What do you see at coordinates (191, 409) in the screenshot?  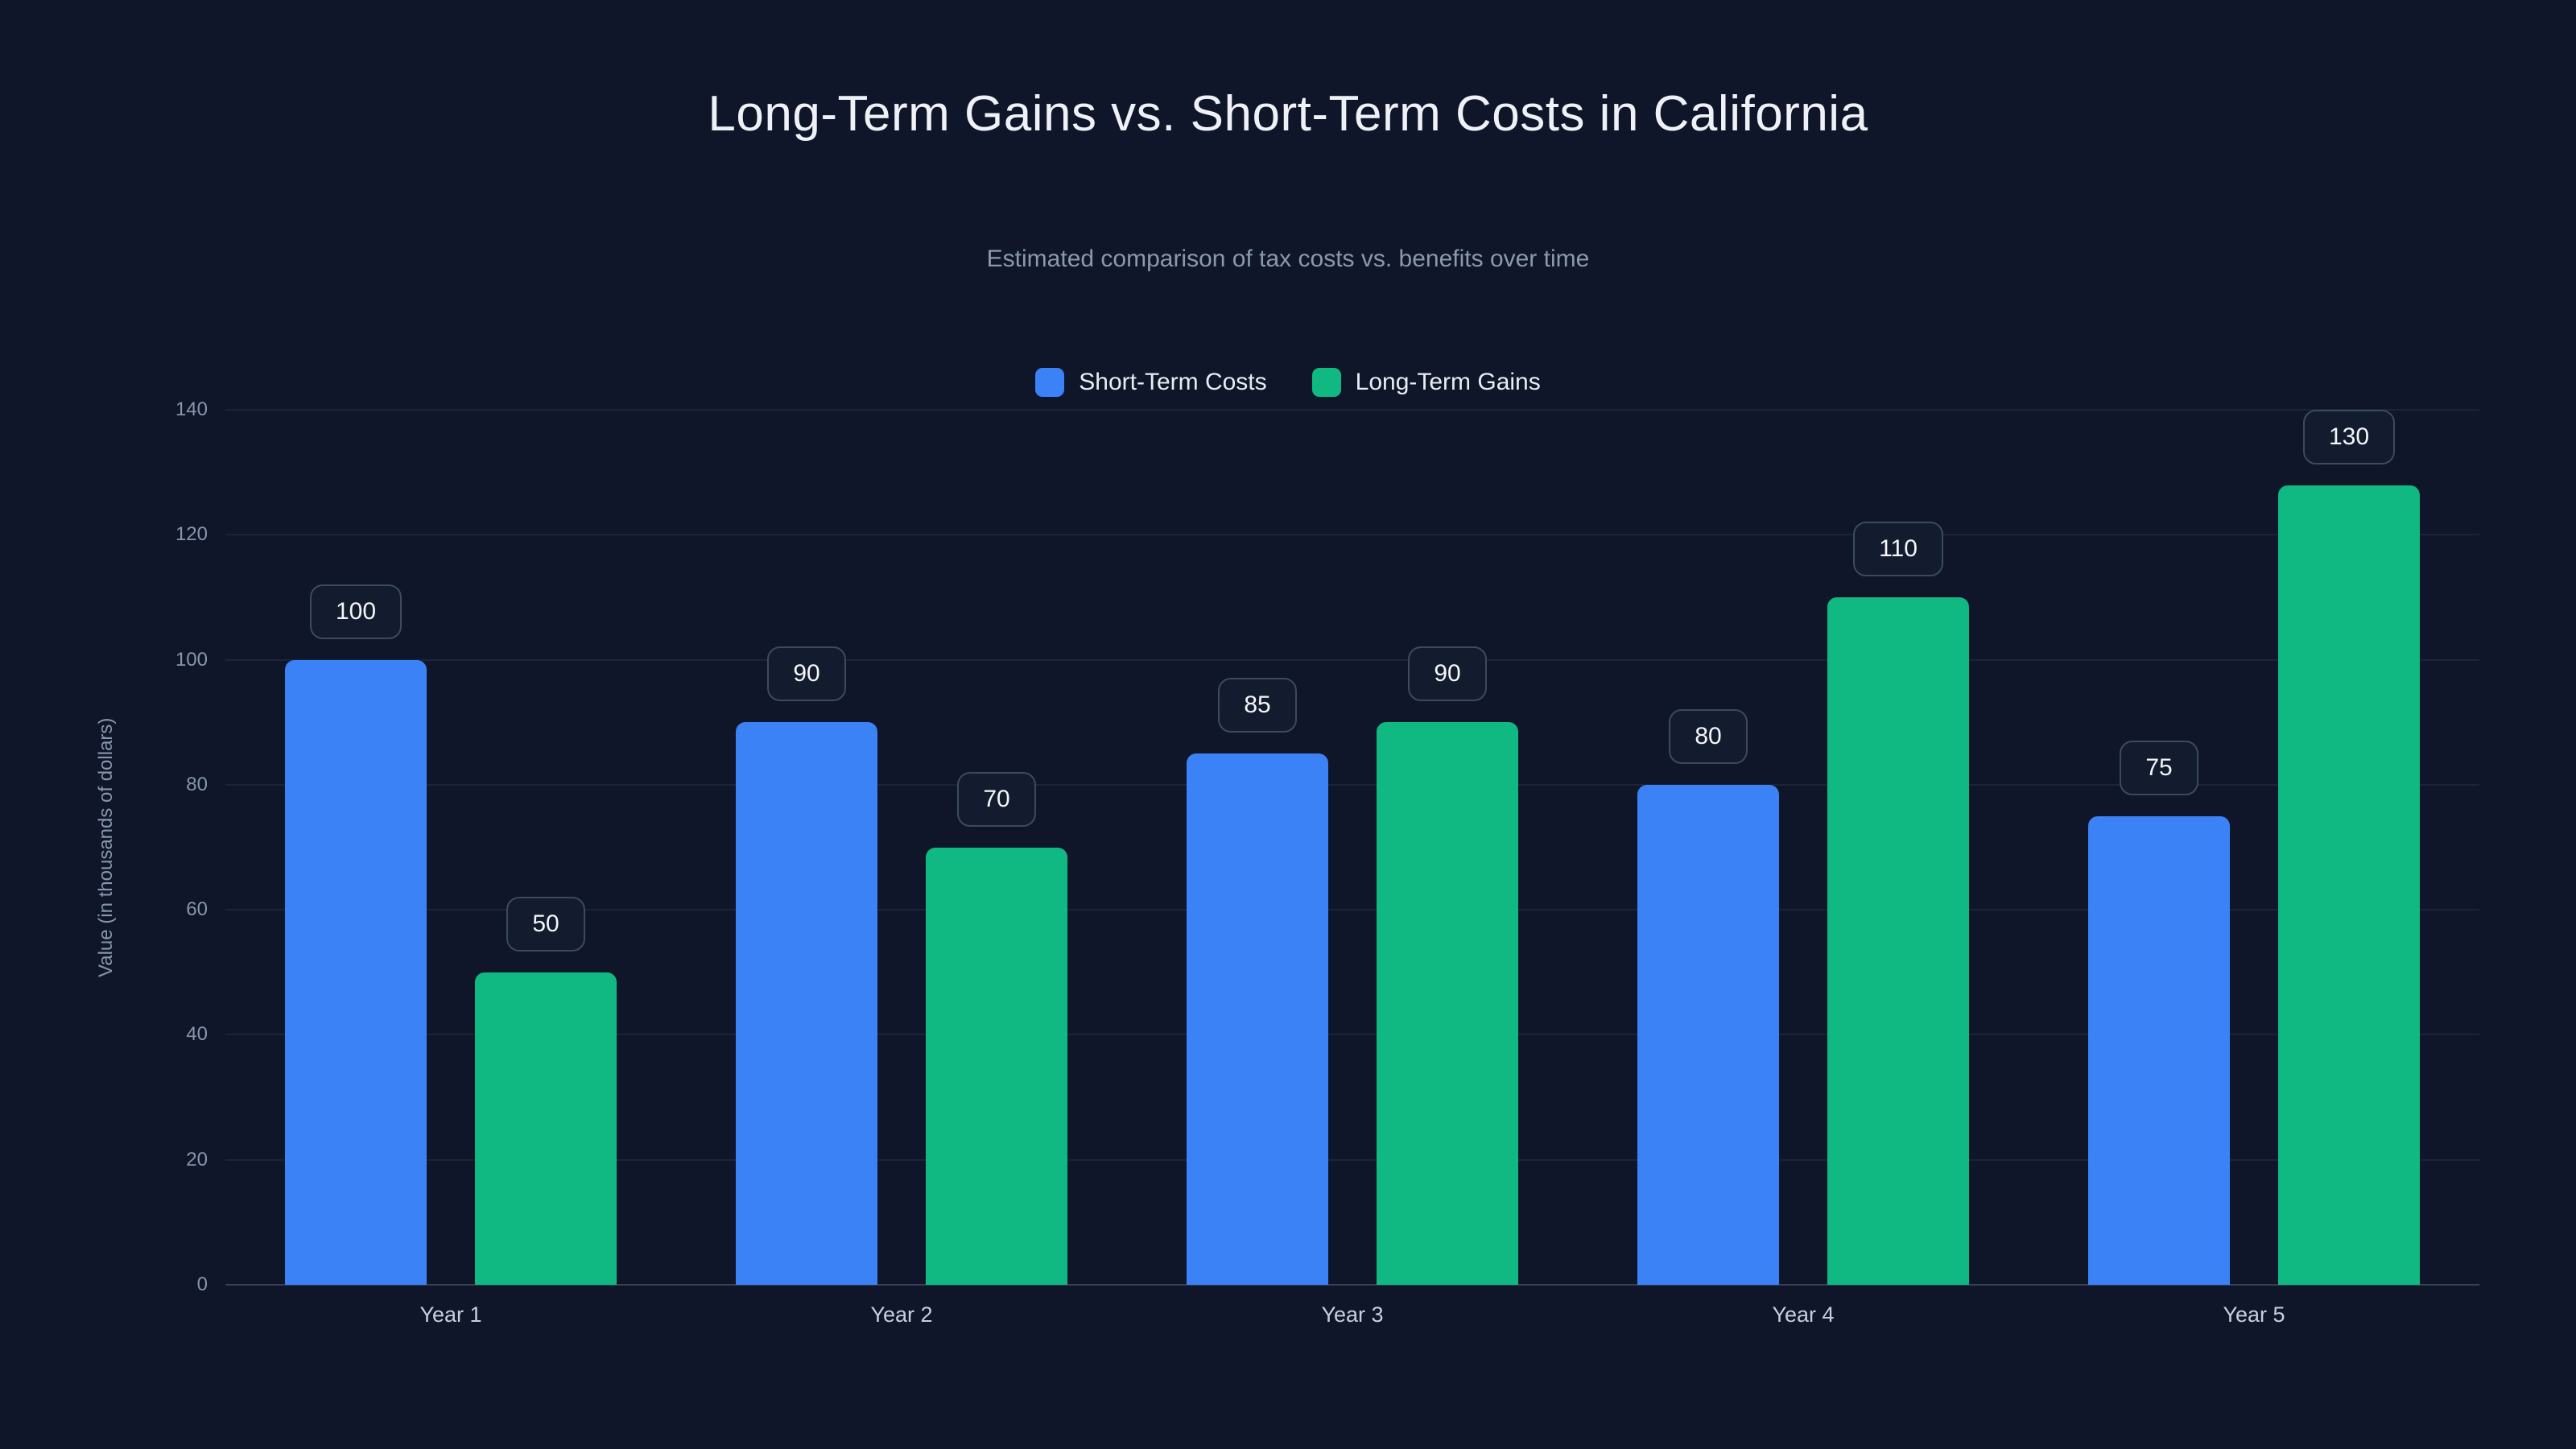 I see `y-tick-label: 140` at bounding box center [191, 409].